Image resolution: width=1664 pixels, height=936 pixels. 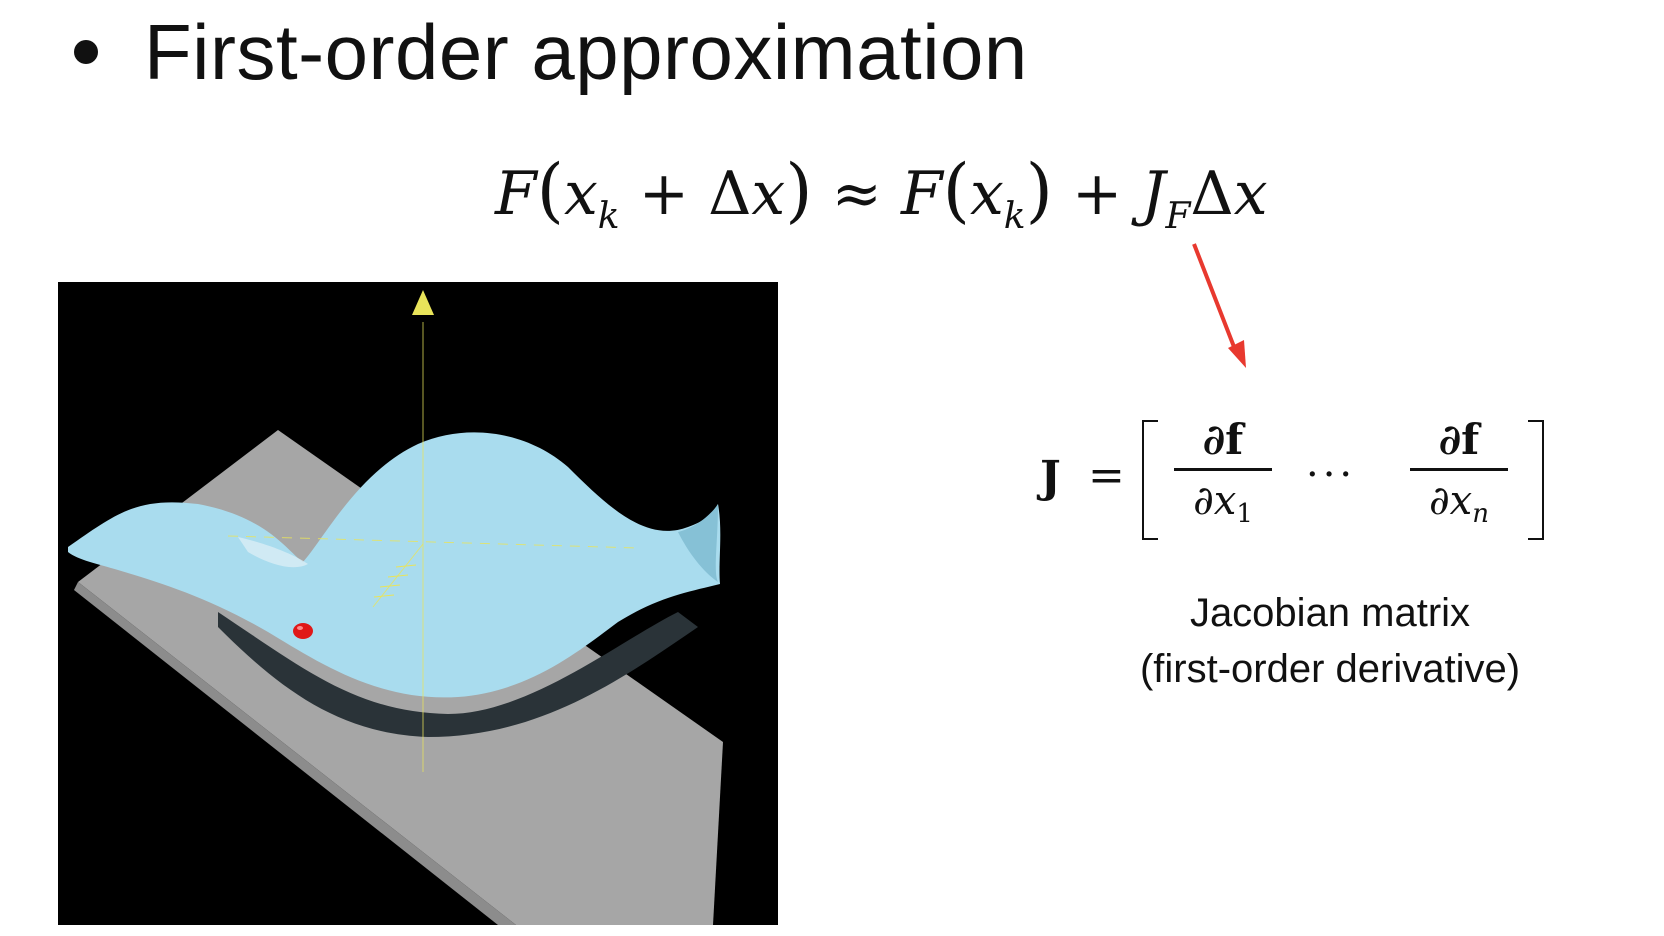 I want to click on bullet-icon, so click(x=86, y=52).